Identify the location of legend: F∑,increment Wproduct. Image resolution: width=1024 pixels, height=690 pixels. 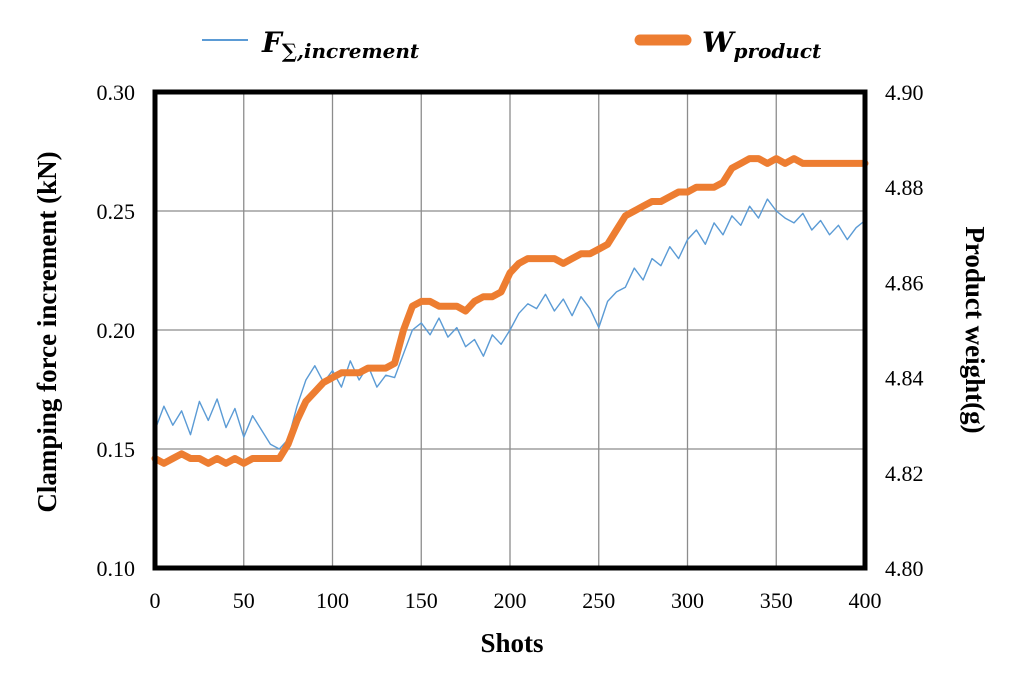
(512, 44).